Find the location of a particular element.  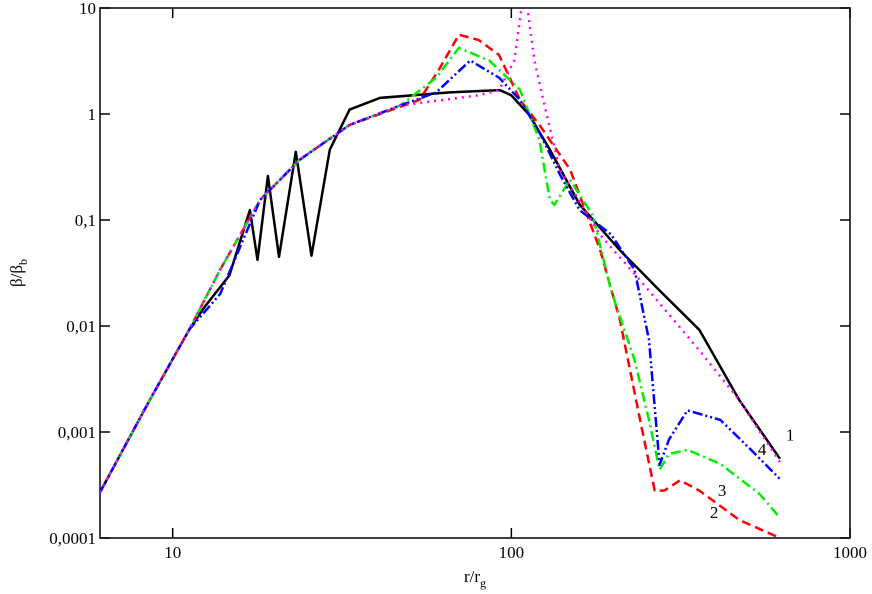

series-label: 4 is located at coordinates (762, 449).